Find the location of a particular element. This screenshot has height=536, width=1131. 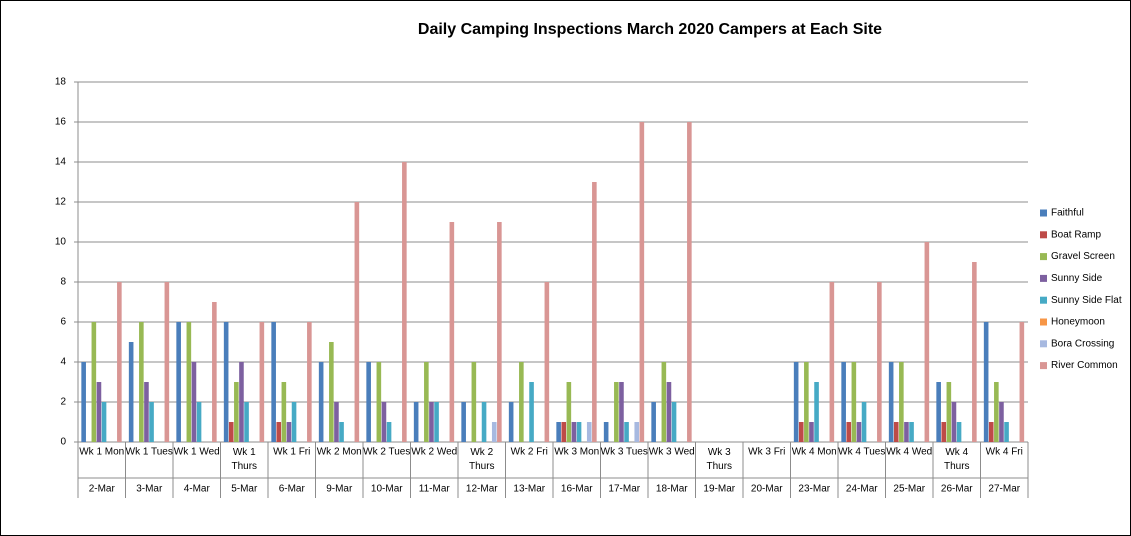

y-tick-label: 6 is located at coordinates (63, 322).